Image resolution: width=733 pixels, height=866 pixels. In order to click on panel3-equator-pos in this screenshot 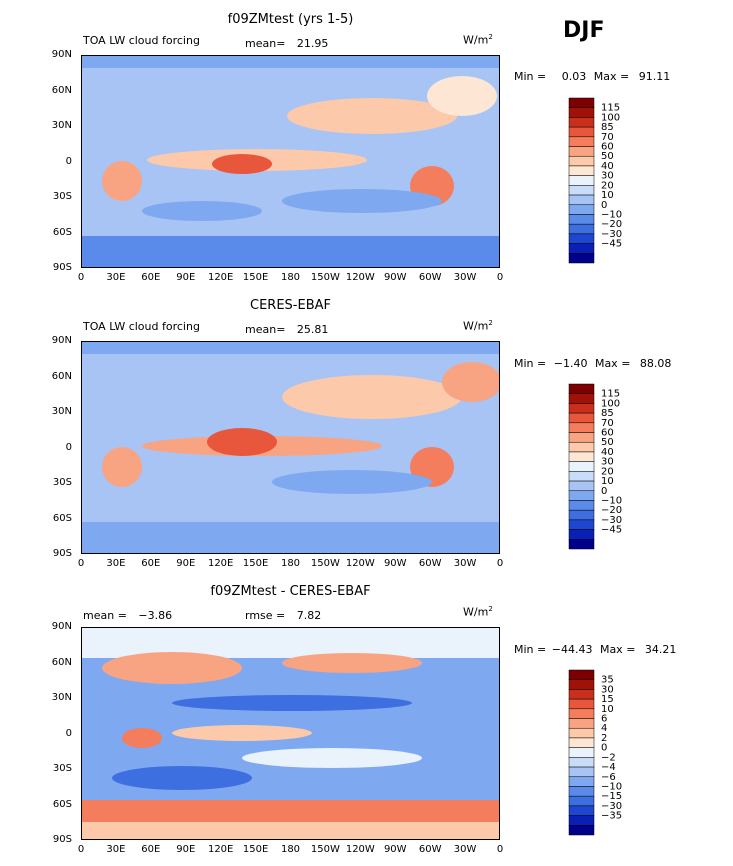, I will do `click(242, 733)`.